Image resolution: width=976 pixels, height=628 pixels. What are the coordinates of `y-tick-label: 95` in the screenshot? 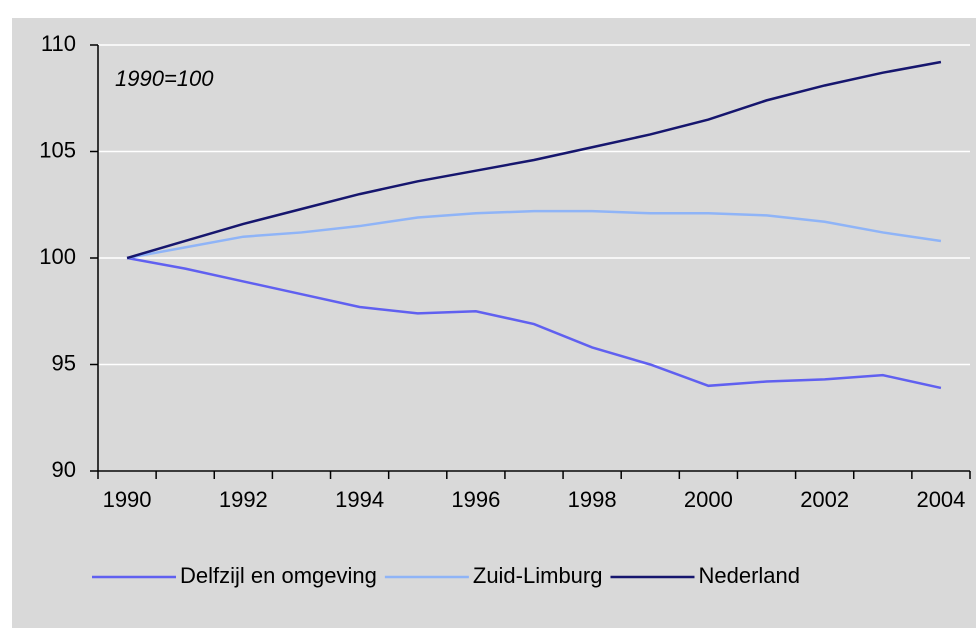 It's located at (64, 362).